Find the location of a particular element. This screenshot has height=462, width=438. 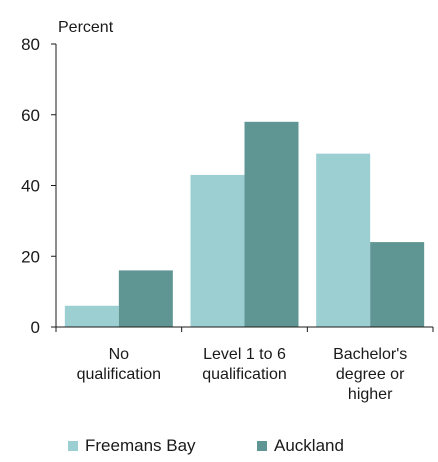

category-label: No is located at coordinates (119, 354).